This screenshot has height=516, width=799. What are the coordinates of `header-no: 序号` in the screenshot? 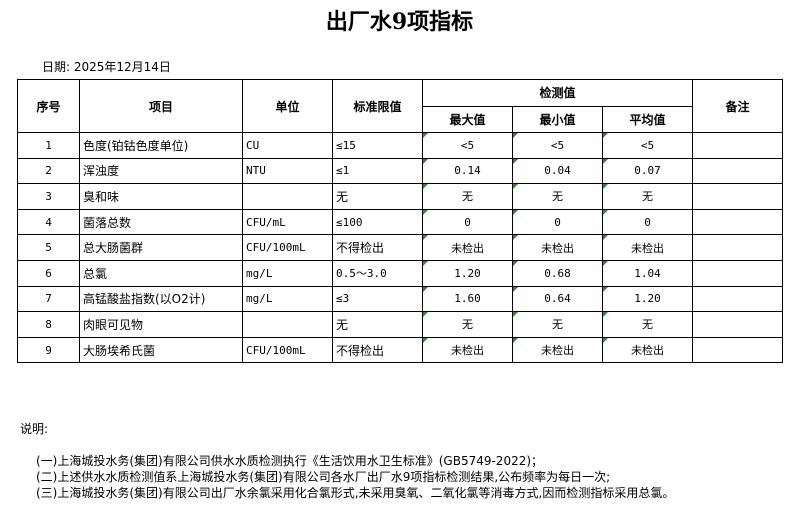 It's located at (48, 106).